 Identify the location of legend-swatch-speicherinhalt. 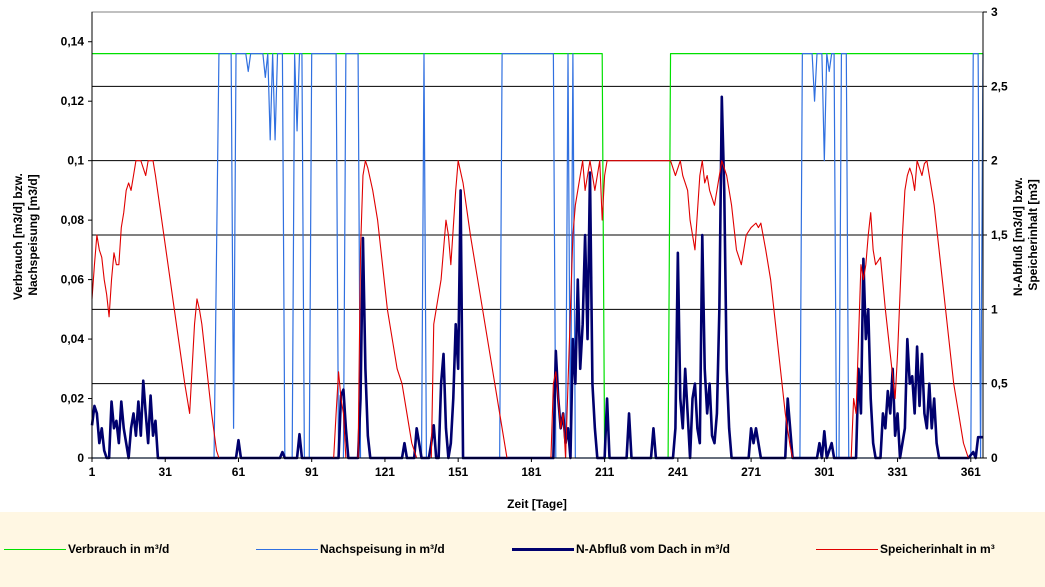
(847, 549).